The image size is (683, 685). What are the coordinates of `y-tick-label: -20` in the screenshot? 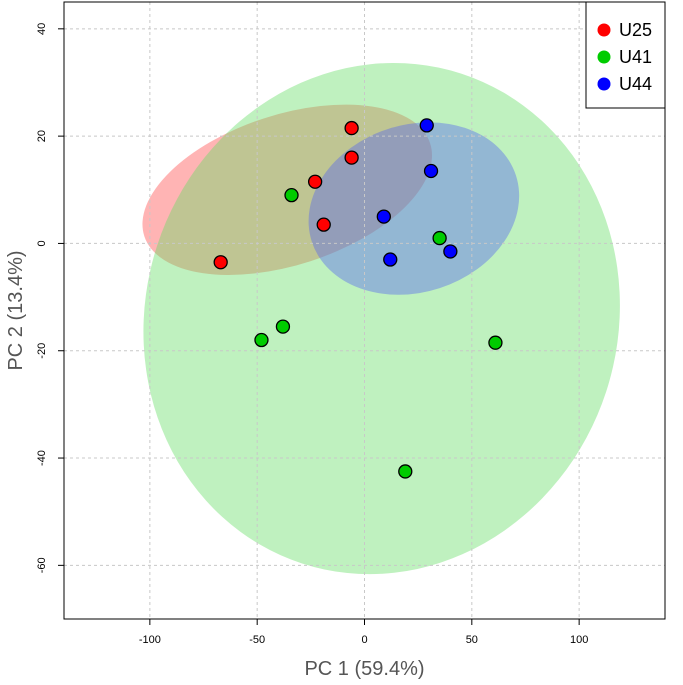 It's located at (42, 351).